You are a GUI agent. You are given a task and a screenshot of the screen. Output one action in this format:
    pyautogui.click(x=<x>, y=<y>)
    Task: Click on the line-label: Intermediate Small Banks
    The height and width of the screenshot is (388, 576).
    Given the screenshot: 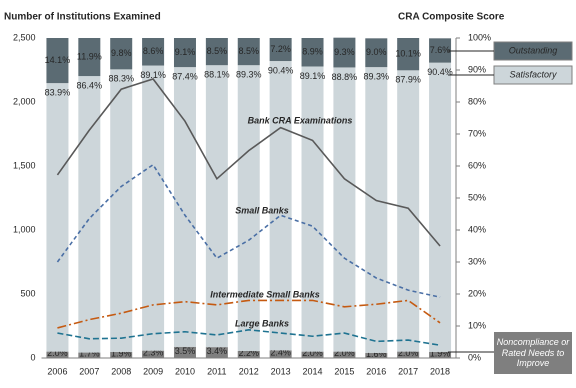 What is the action you would take?
    pyautogui.click(x=265, y=294)
    